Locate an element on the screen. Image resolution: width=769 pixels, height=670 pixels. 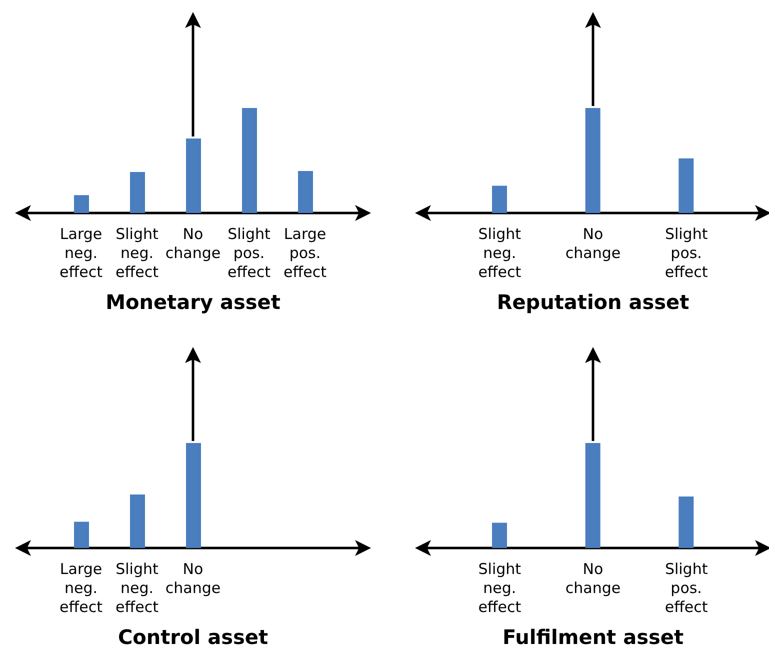
text: Reputation asset is located at coordinates (593, 302).